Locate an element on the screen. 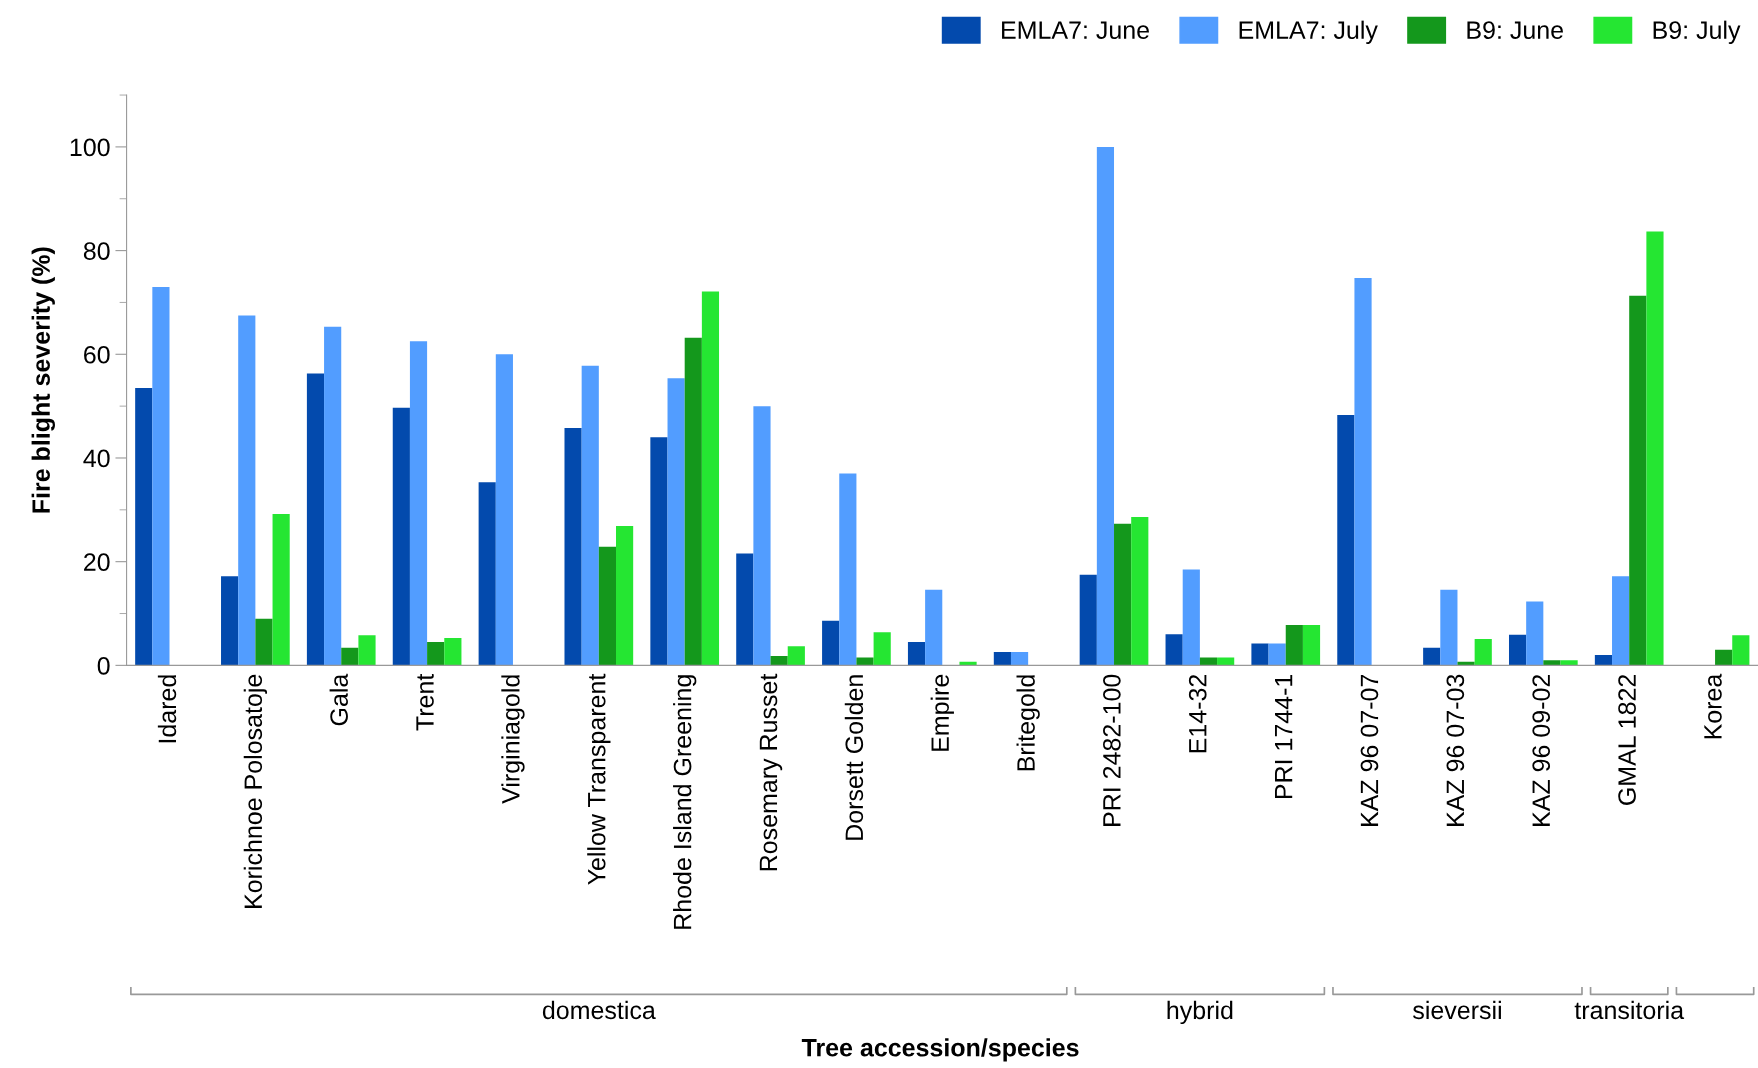  x-tick-label: KAZ 96 07-07 is located at coordinates (1369, 750).